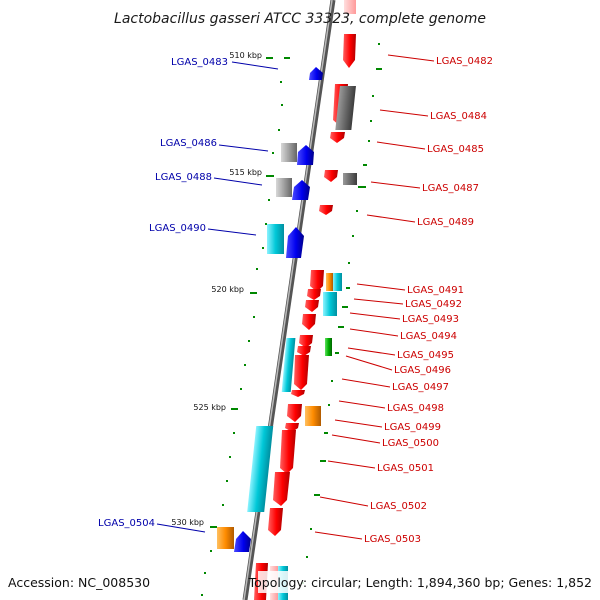  What do you see at coordinates (435, 290) in the screenshot?
I see `label-lgas-0491: LGAS_0491` at bounding box center [435, 290].